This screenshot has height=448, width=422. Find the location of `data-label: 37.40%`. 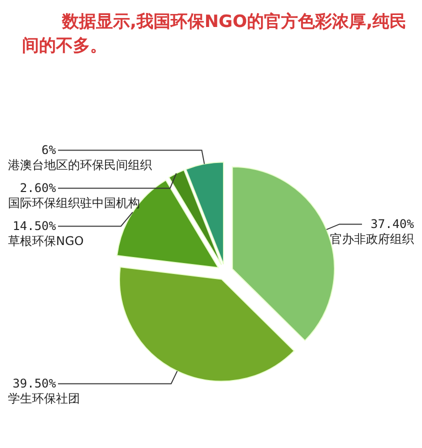

data-label: 37.40% is located at coordinates (392, 224).